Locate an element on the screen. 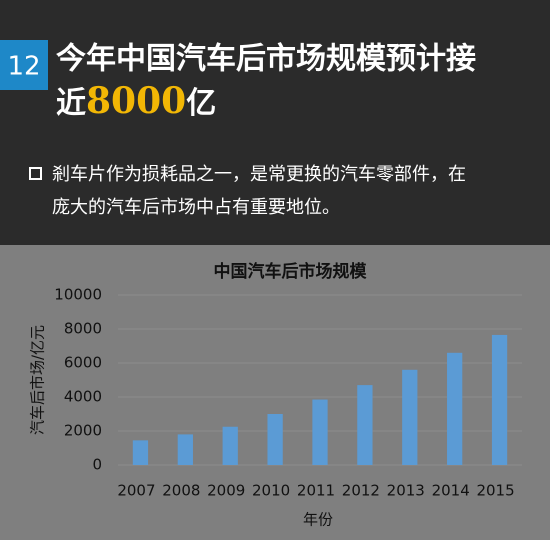 The width and height of the screenshot is (550, 540). x-tick-label: 2013 is located at coordinates (406, 491).